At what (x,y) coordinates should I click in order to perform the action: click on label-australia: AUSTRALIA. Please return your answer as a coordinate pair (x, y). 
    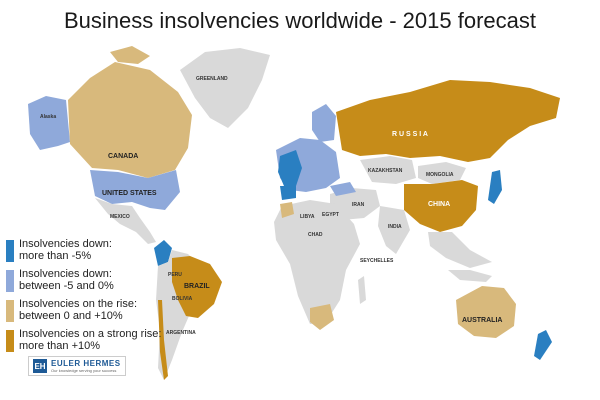
    Looking at the image, I should click on (482, 320).